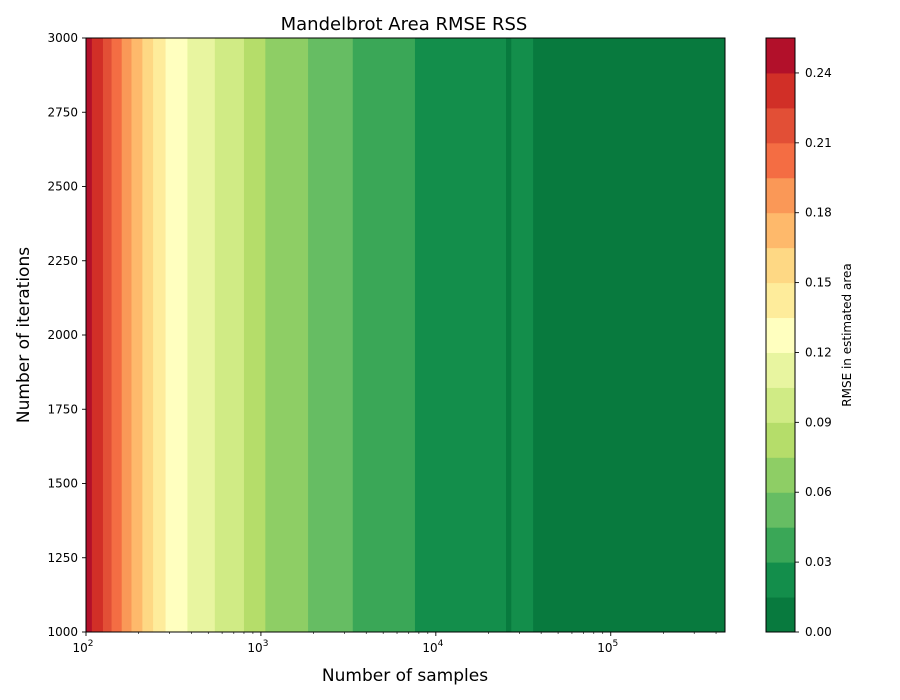  I want to click on colorbar-ticks: 0.00 0.03 0.06 0.09 0.12 0.15 0.18 0.21 0.24, so click(813, 352).